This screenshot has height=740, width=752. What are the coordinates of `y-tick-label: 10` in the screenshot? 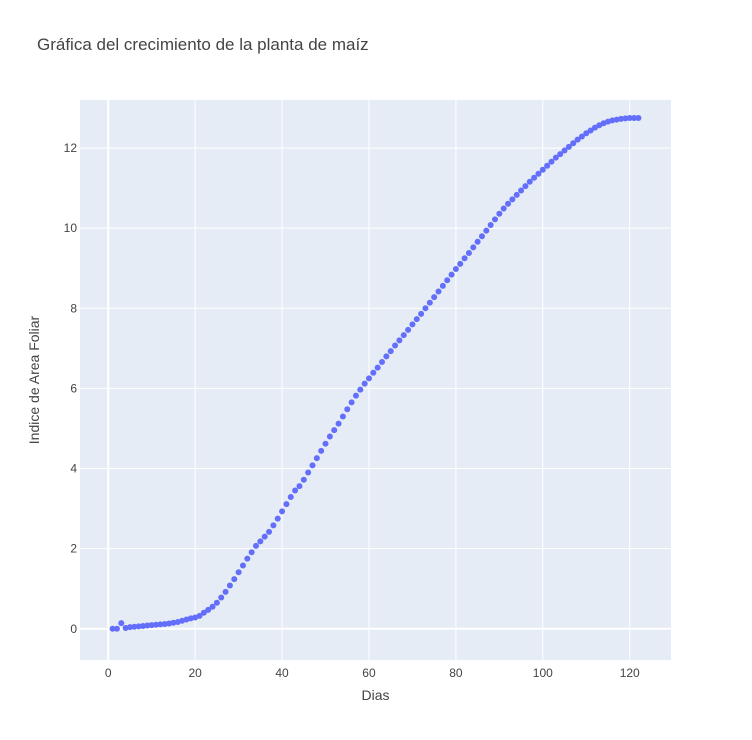 It's located at (71, 228).